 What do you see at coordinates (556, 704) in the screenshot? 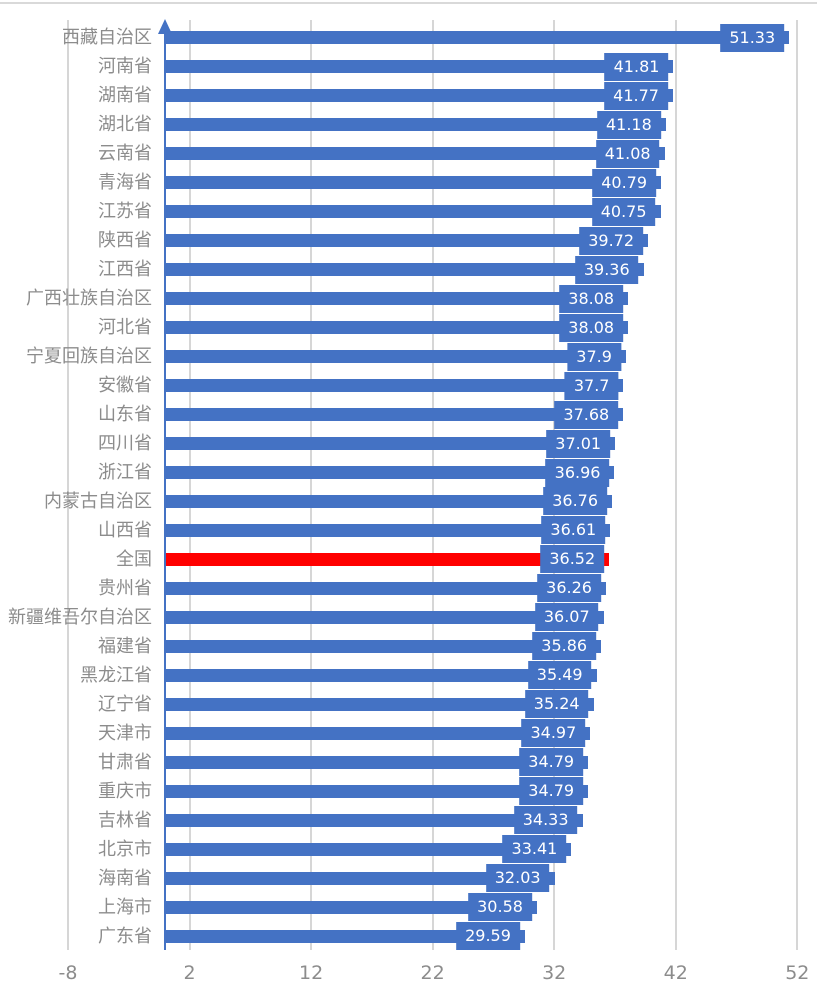
I see `value-label: 35.24` at bounding box center [556, 704].